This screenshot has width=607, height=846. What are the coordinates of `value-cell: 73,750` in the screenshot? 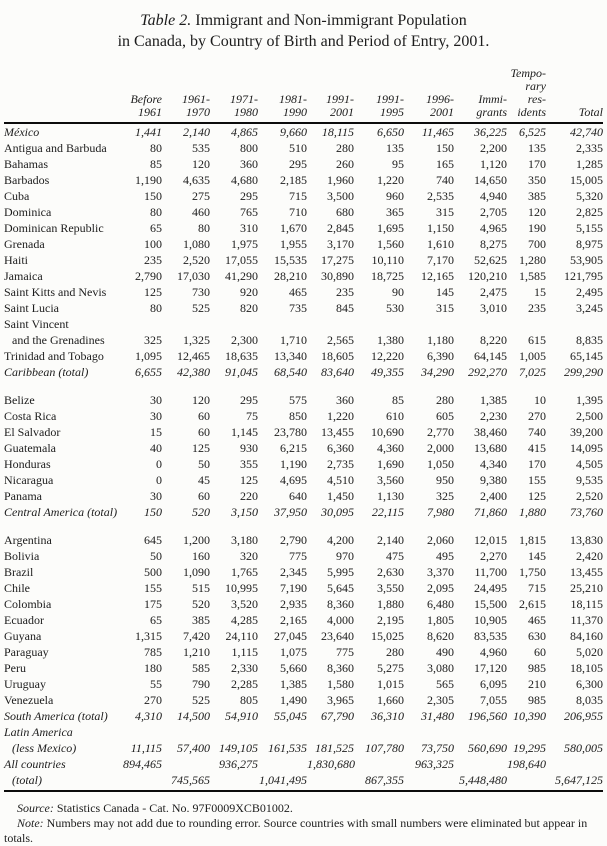 It's located at (437, 748).